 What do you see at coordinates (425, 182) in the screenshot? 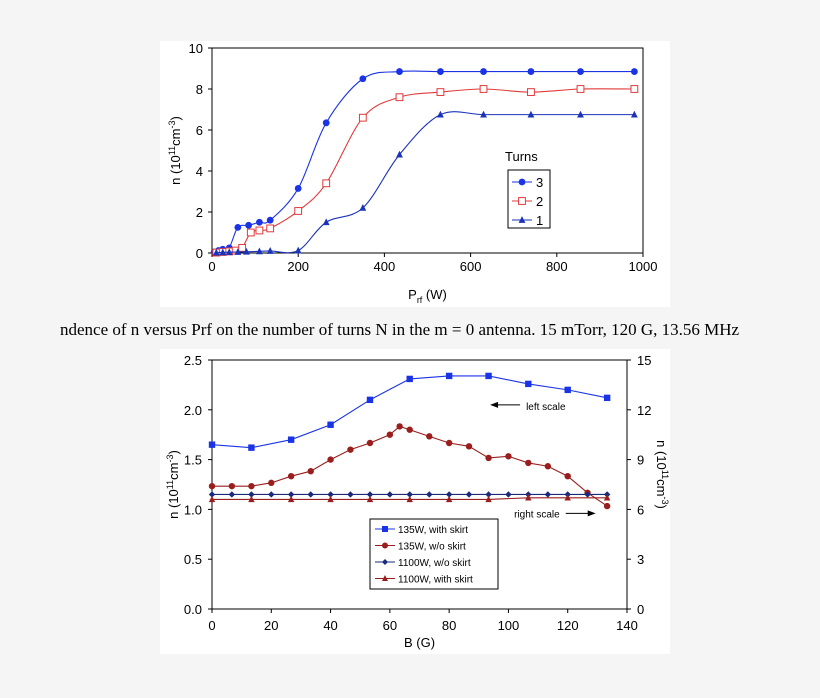
I see `series-line` at bounding box center [425, 182].